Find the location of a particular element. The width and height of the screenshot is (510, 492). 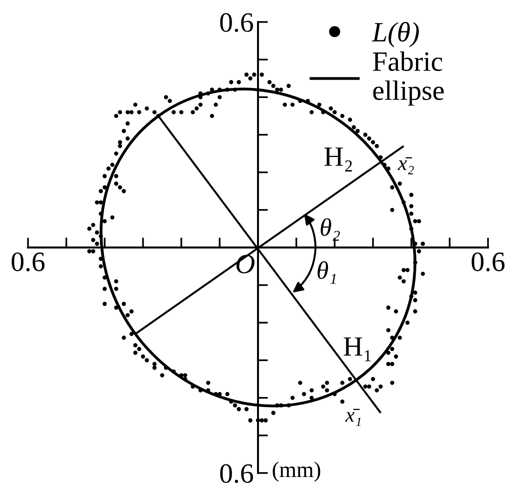

annotation: (mm) is located at coordinates (296, 472).